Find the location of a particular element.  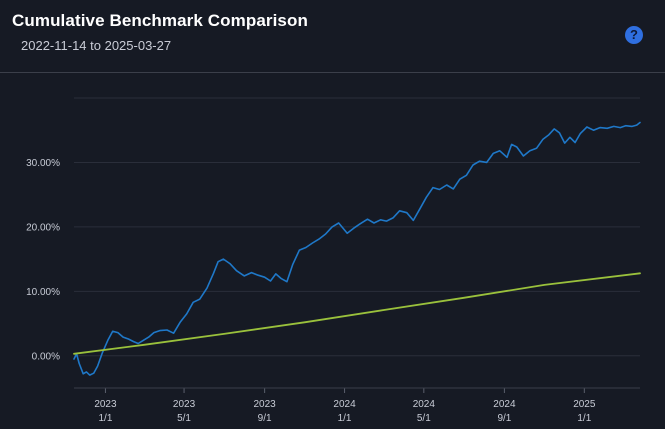

help-icon: ? is located at coordinates (634, 35).